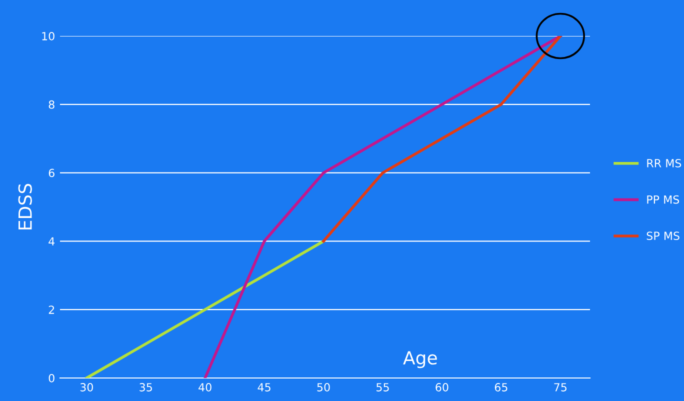 The height and width of the screenshot is (401, 684). Describe the element at coordinates (51, 104) in the screenshot. I see `y-tick-label: 8` at that location.